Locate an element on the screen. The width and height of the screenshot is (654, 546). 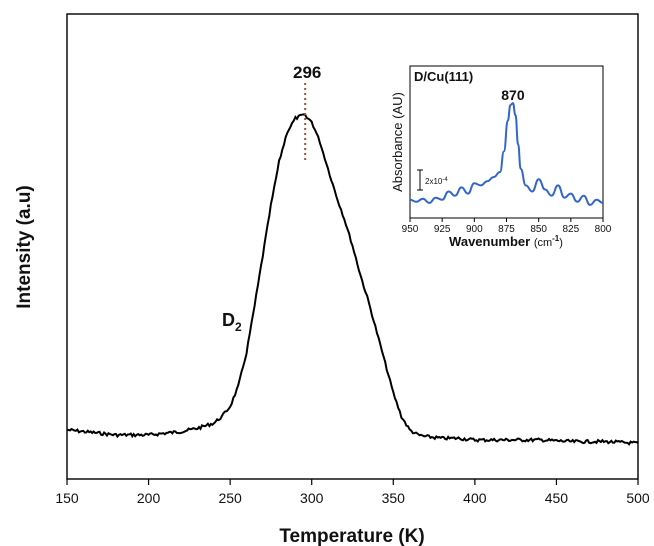
inset-x-tick-label: 925 is located at coordinates (442, 229).